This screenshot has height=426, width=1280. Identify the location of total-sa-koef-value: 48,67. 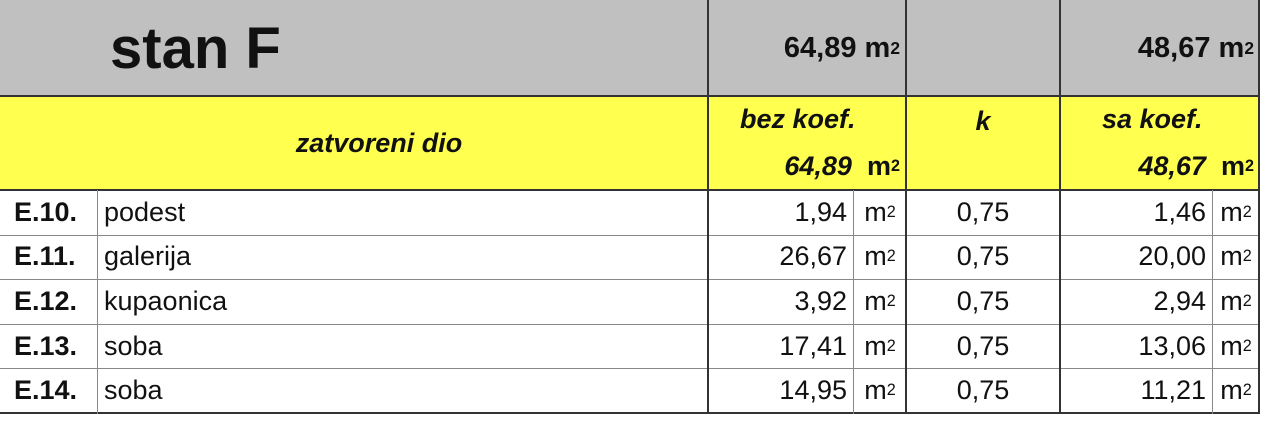
(1174, 47).